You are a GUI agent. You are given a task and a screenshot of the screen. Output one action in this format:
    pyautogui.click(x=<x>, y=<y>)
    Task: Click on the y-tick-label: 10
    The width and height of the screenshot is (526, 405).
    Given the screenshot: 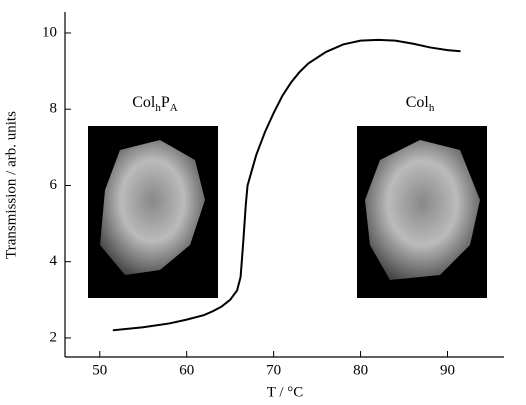 What is the action you would take?
    pyautogui.click(x=49, y=32)
    